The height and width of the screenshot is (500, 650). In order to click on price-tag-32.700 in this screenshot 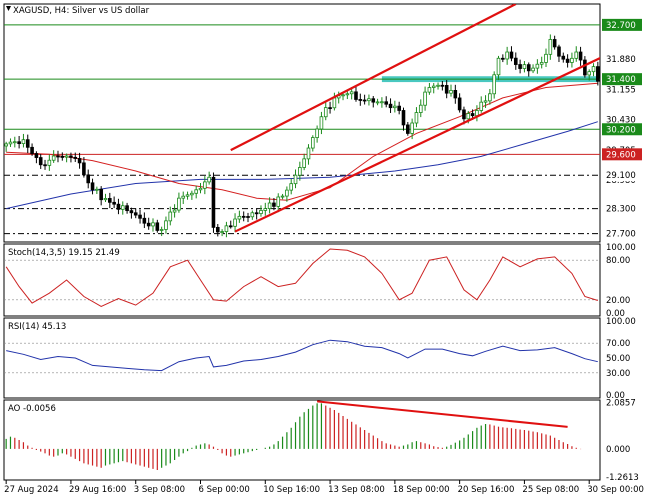, I will do `click(622, 24)`.